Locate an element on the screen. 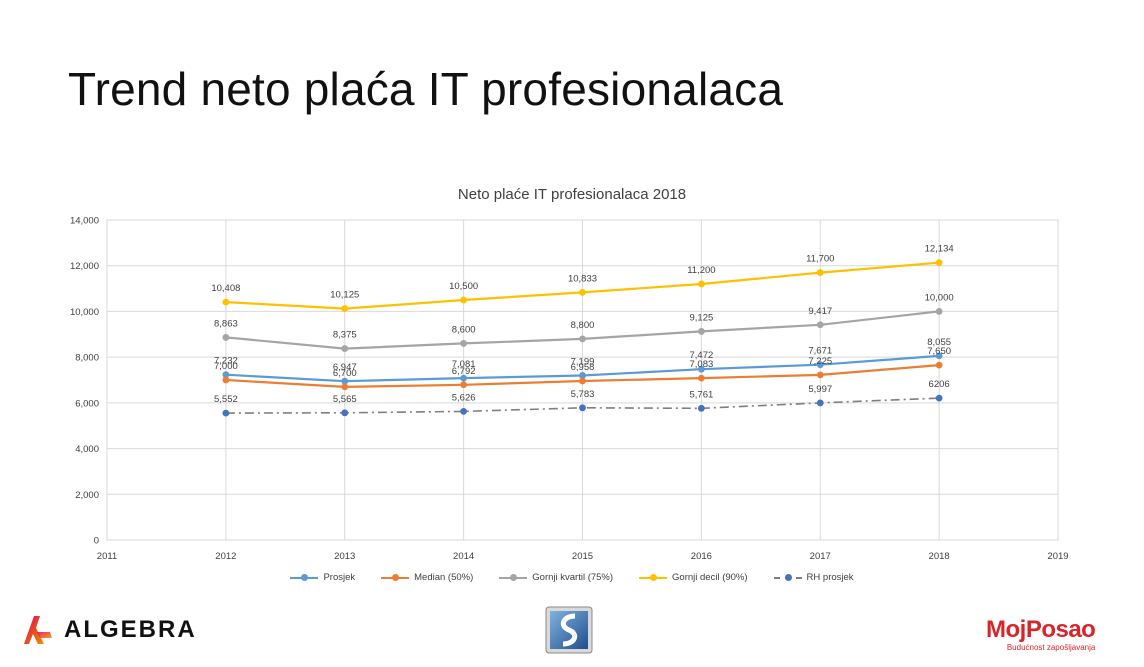 The image size is (1144, 667). legend-item: Gornji kvartil (75%) is located at coordinates (556, 577).